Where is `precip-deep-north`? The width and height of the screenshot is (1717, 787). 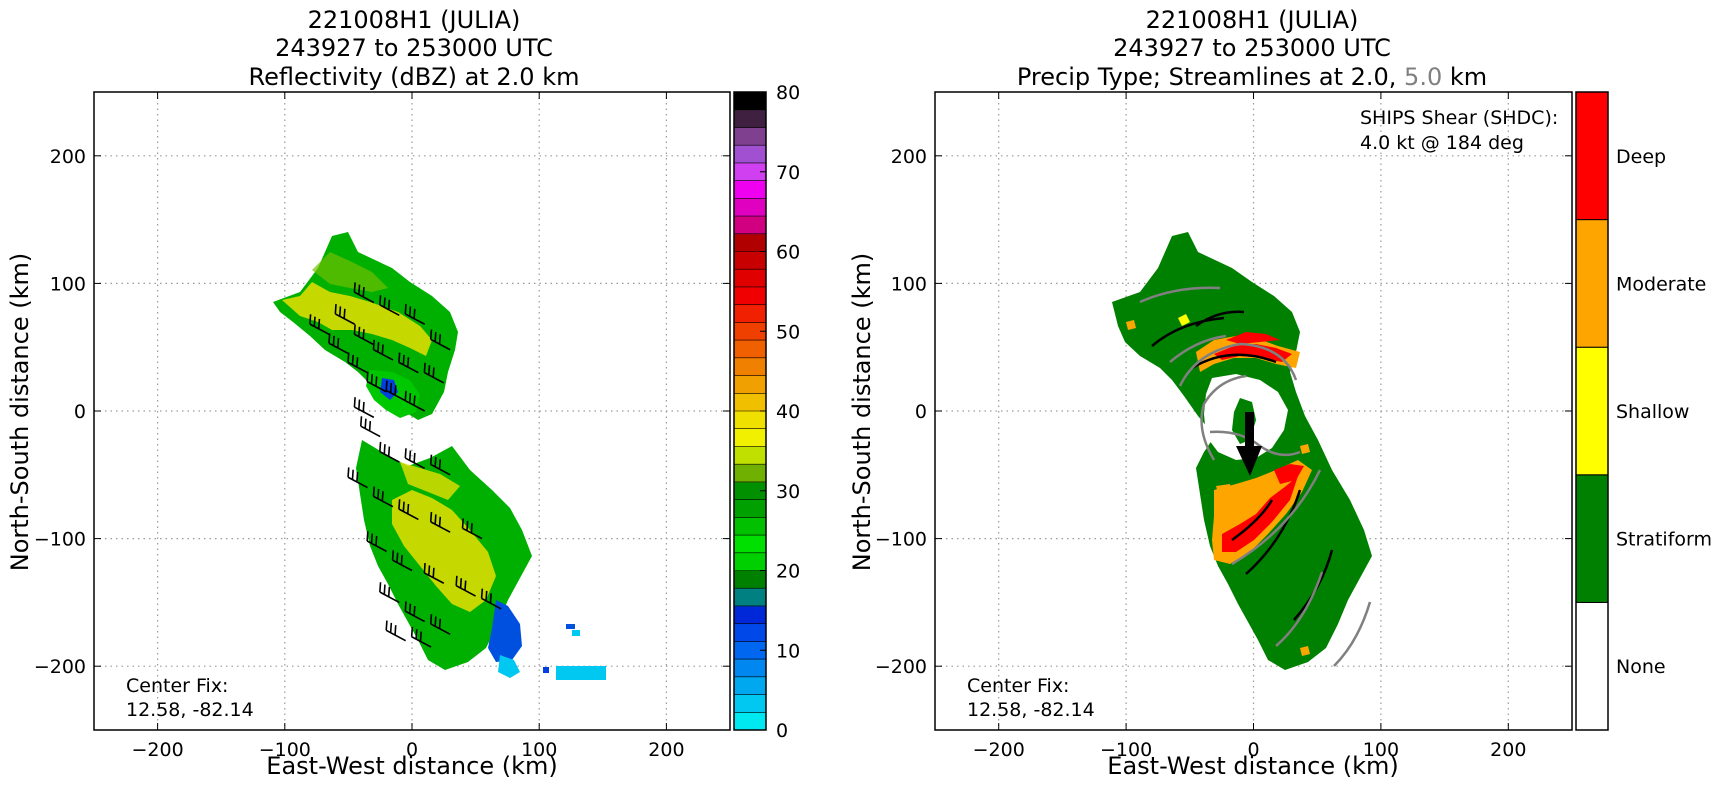 precip-deep-north is located at coordinates (1253, 353).